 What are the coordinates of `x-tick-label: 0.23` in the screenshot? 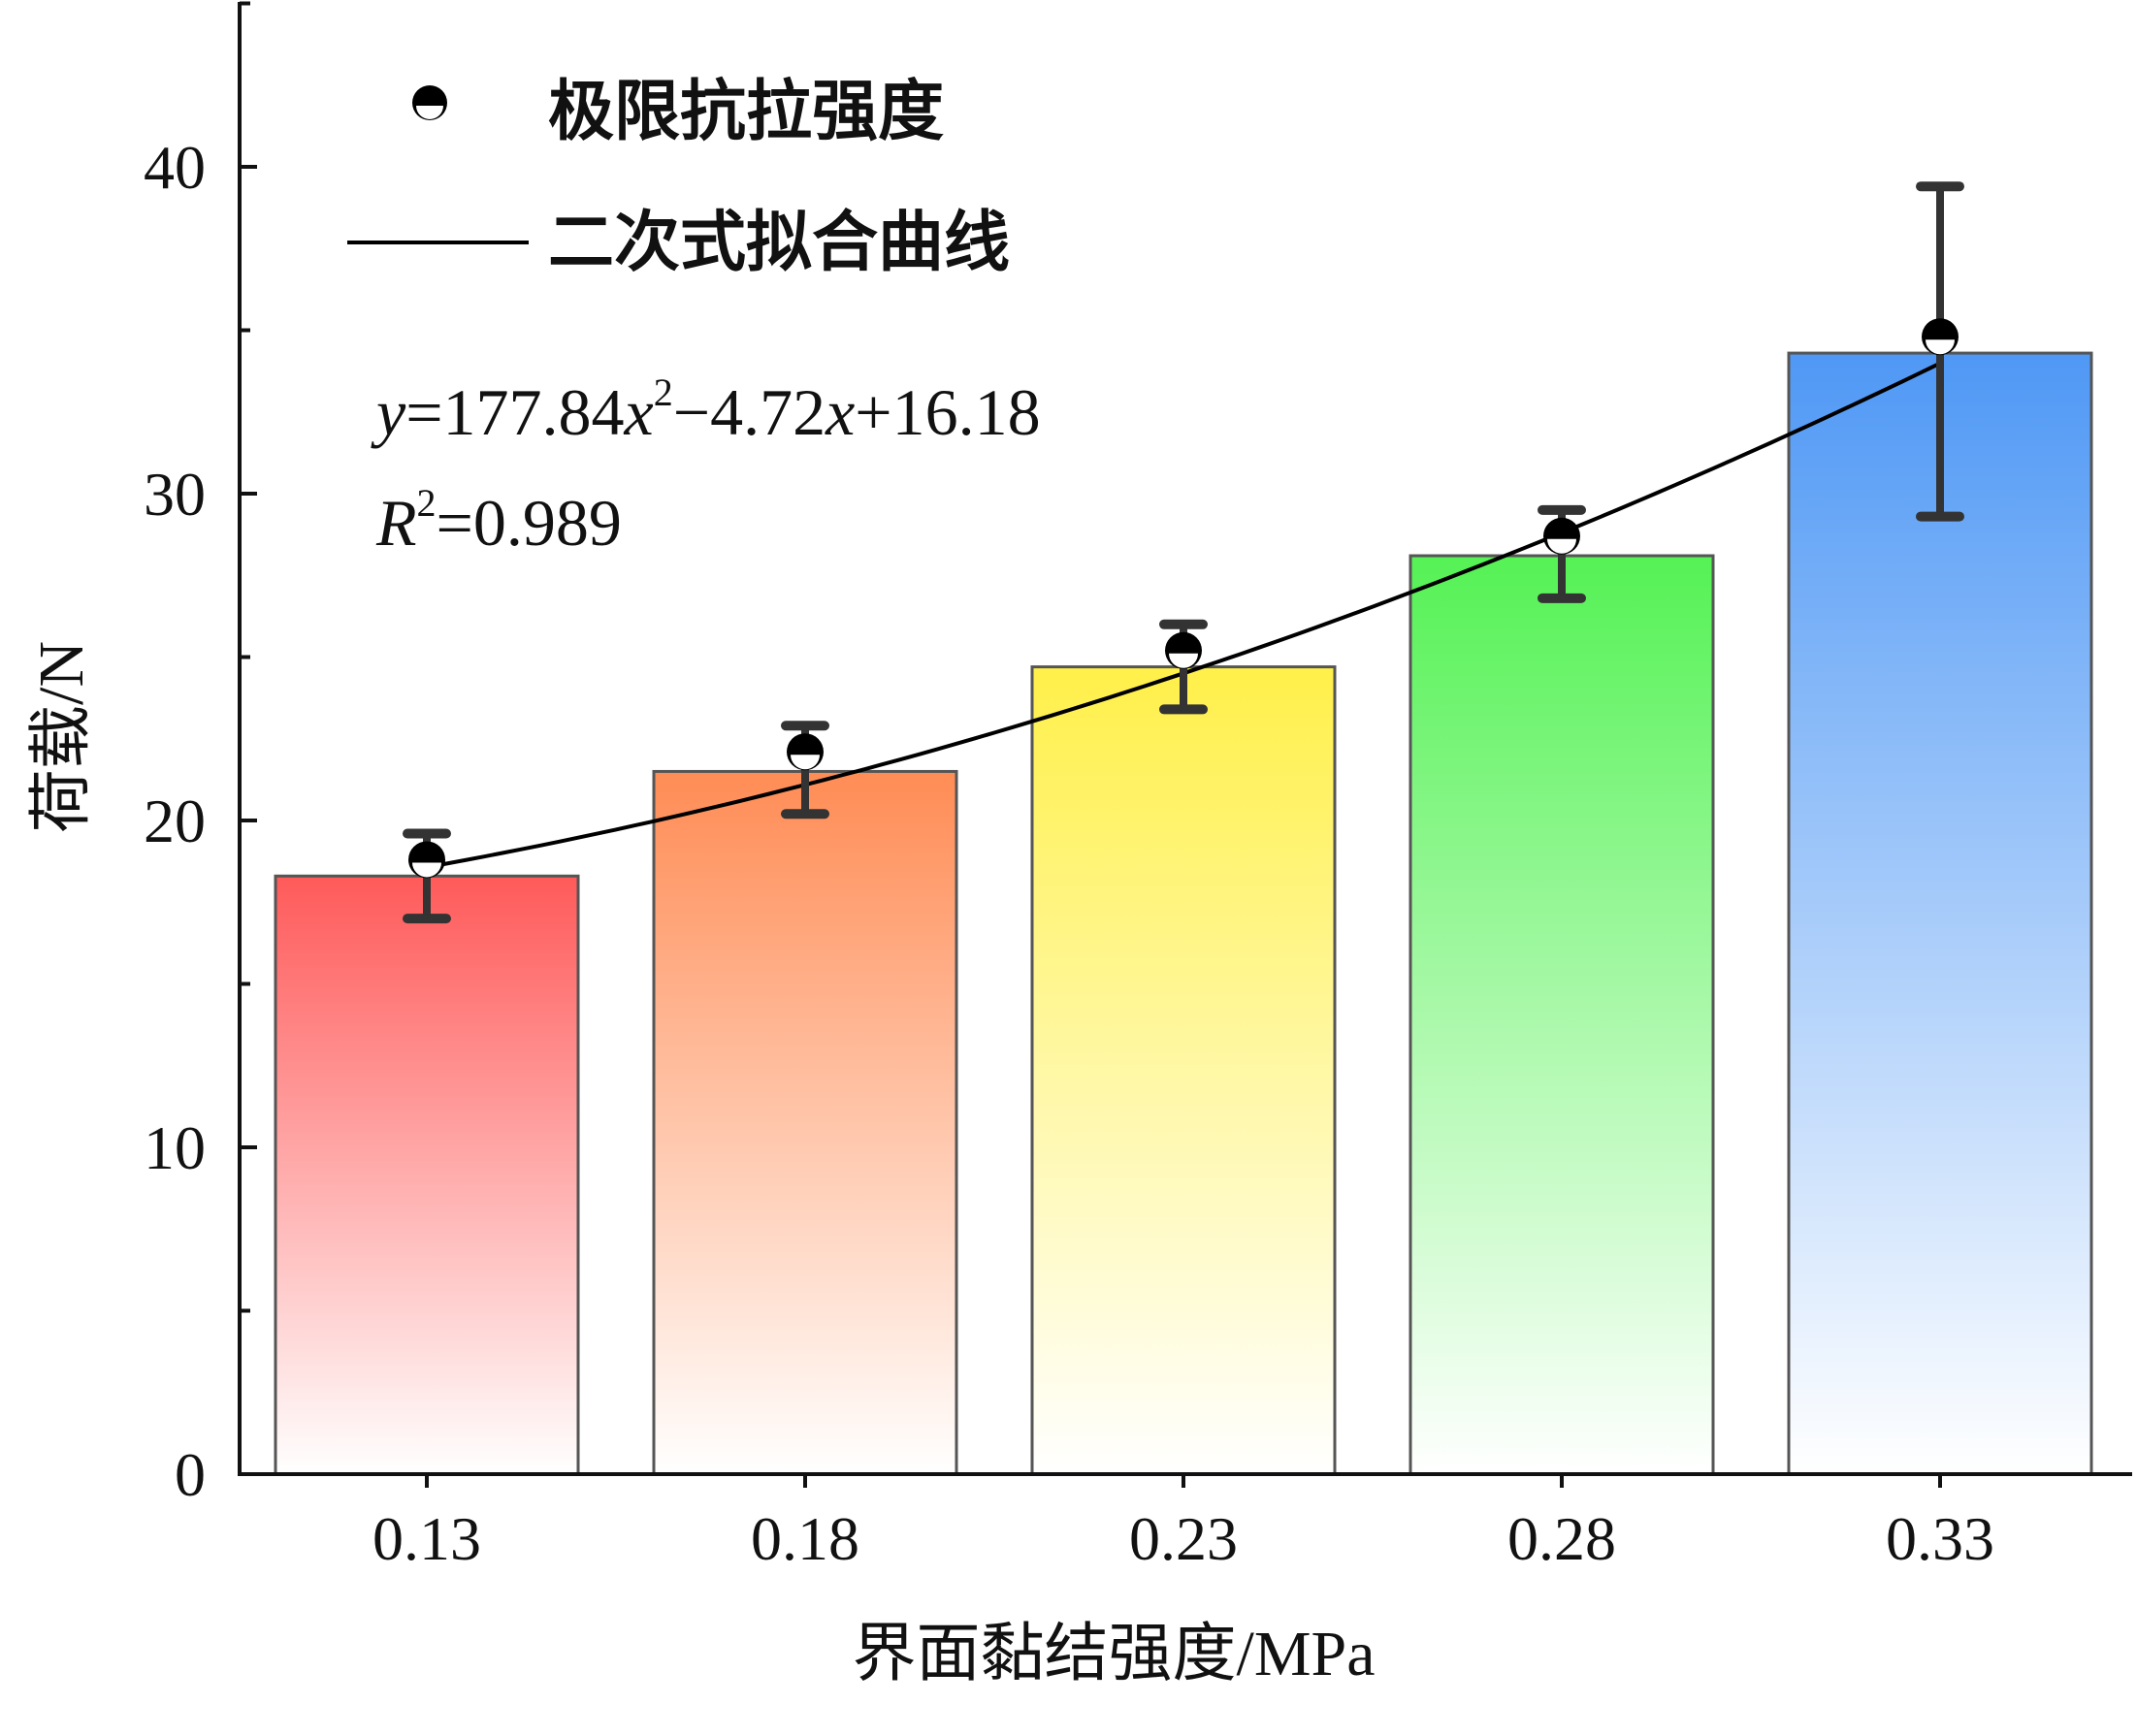 It's located at (1183, 1538).